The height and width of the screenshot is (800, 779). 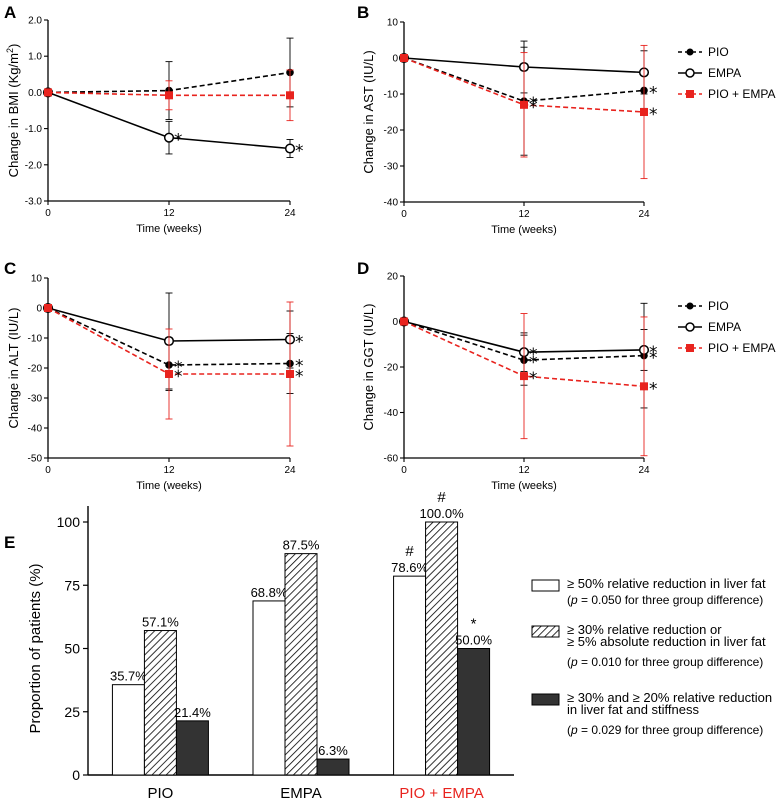 I want to click on panel-letter: E, so click(x=9, y=542).